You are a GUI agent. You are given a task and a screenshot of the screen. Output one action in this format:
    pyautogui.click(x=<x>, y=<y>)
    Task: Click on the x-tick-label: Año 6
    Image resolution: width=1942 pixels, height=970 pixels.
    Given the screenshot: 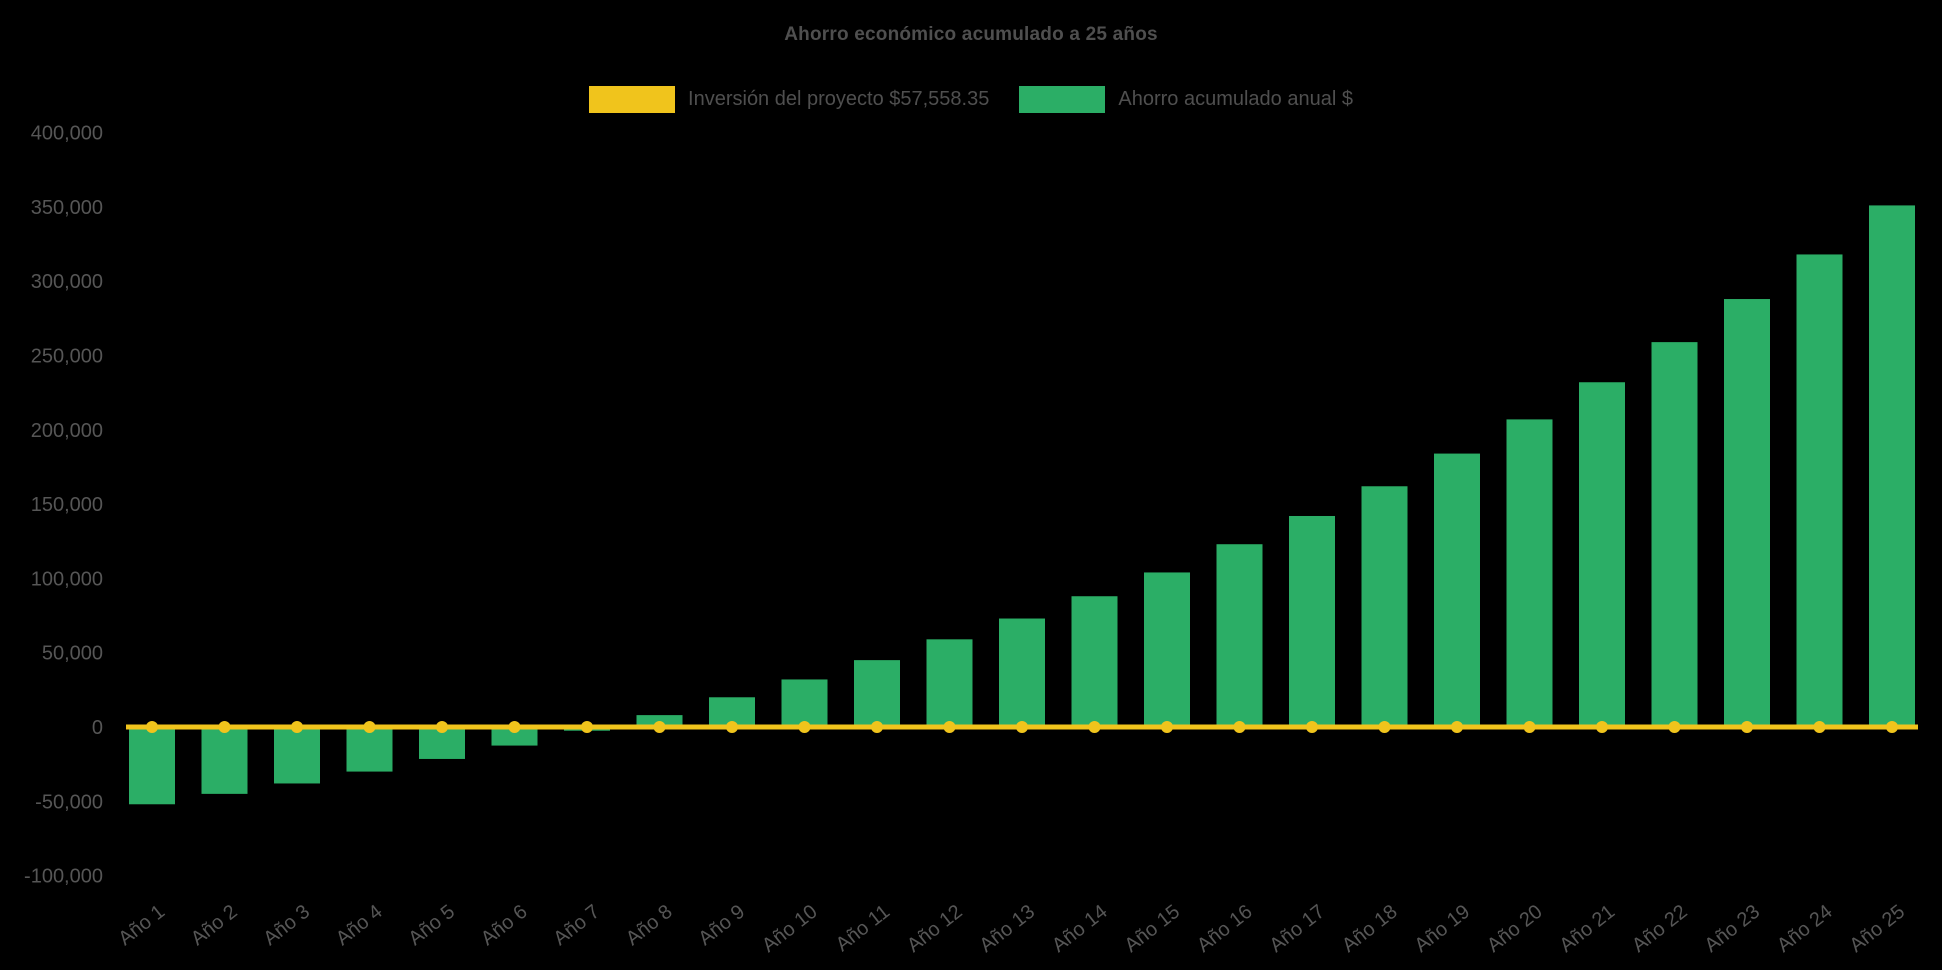 What is the action you would take?
    pyautogui.click(x=504, y=926)
    